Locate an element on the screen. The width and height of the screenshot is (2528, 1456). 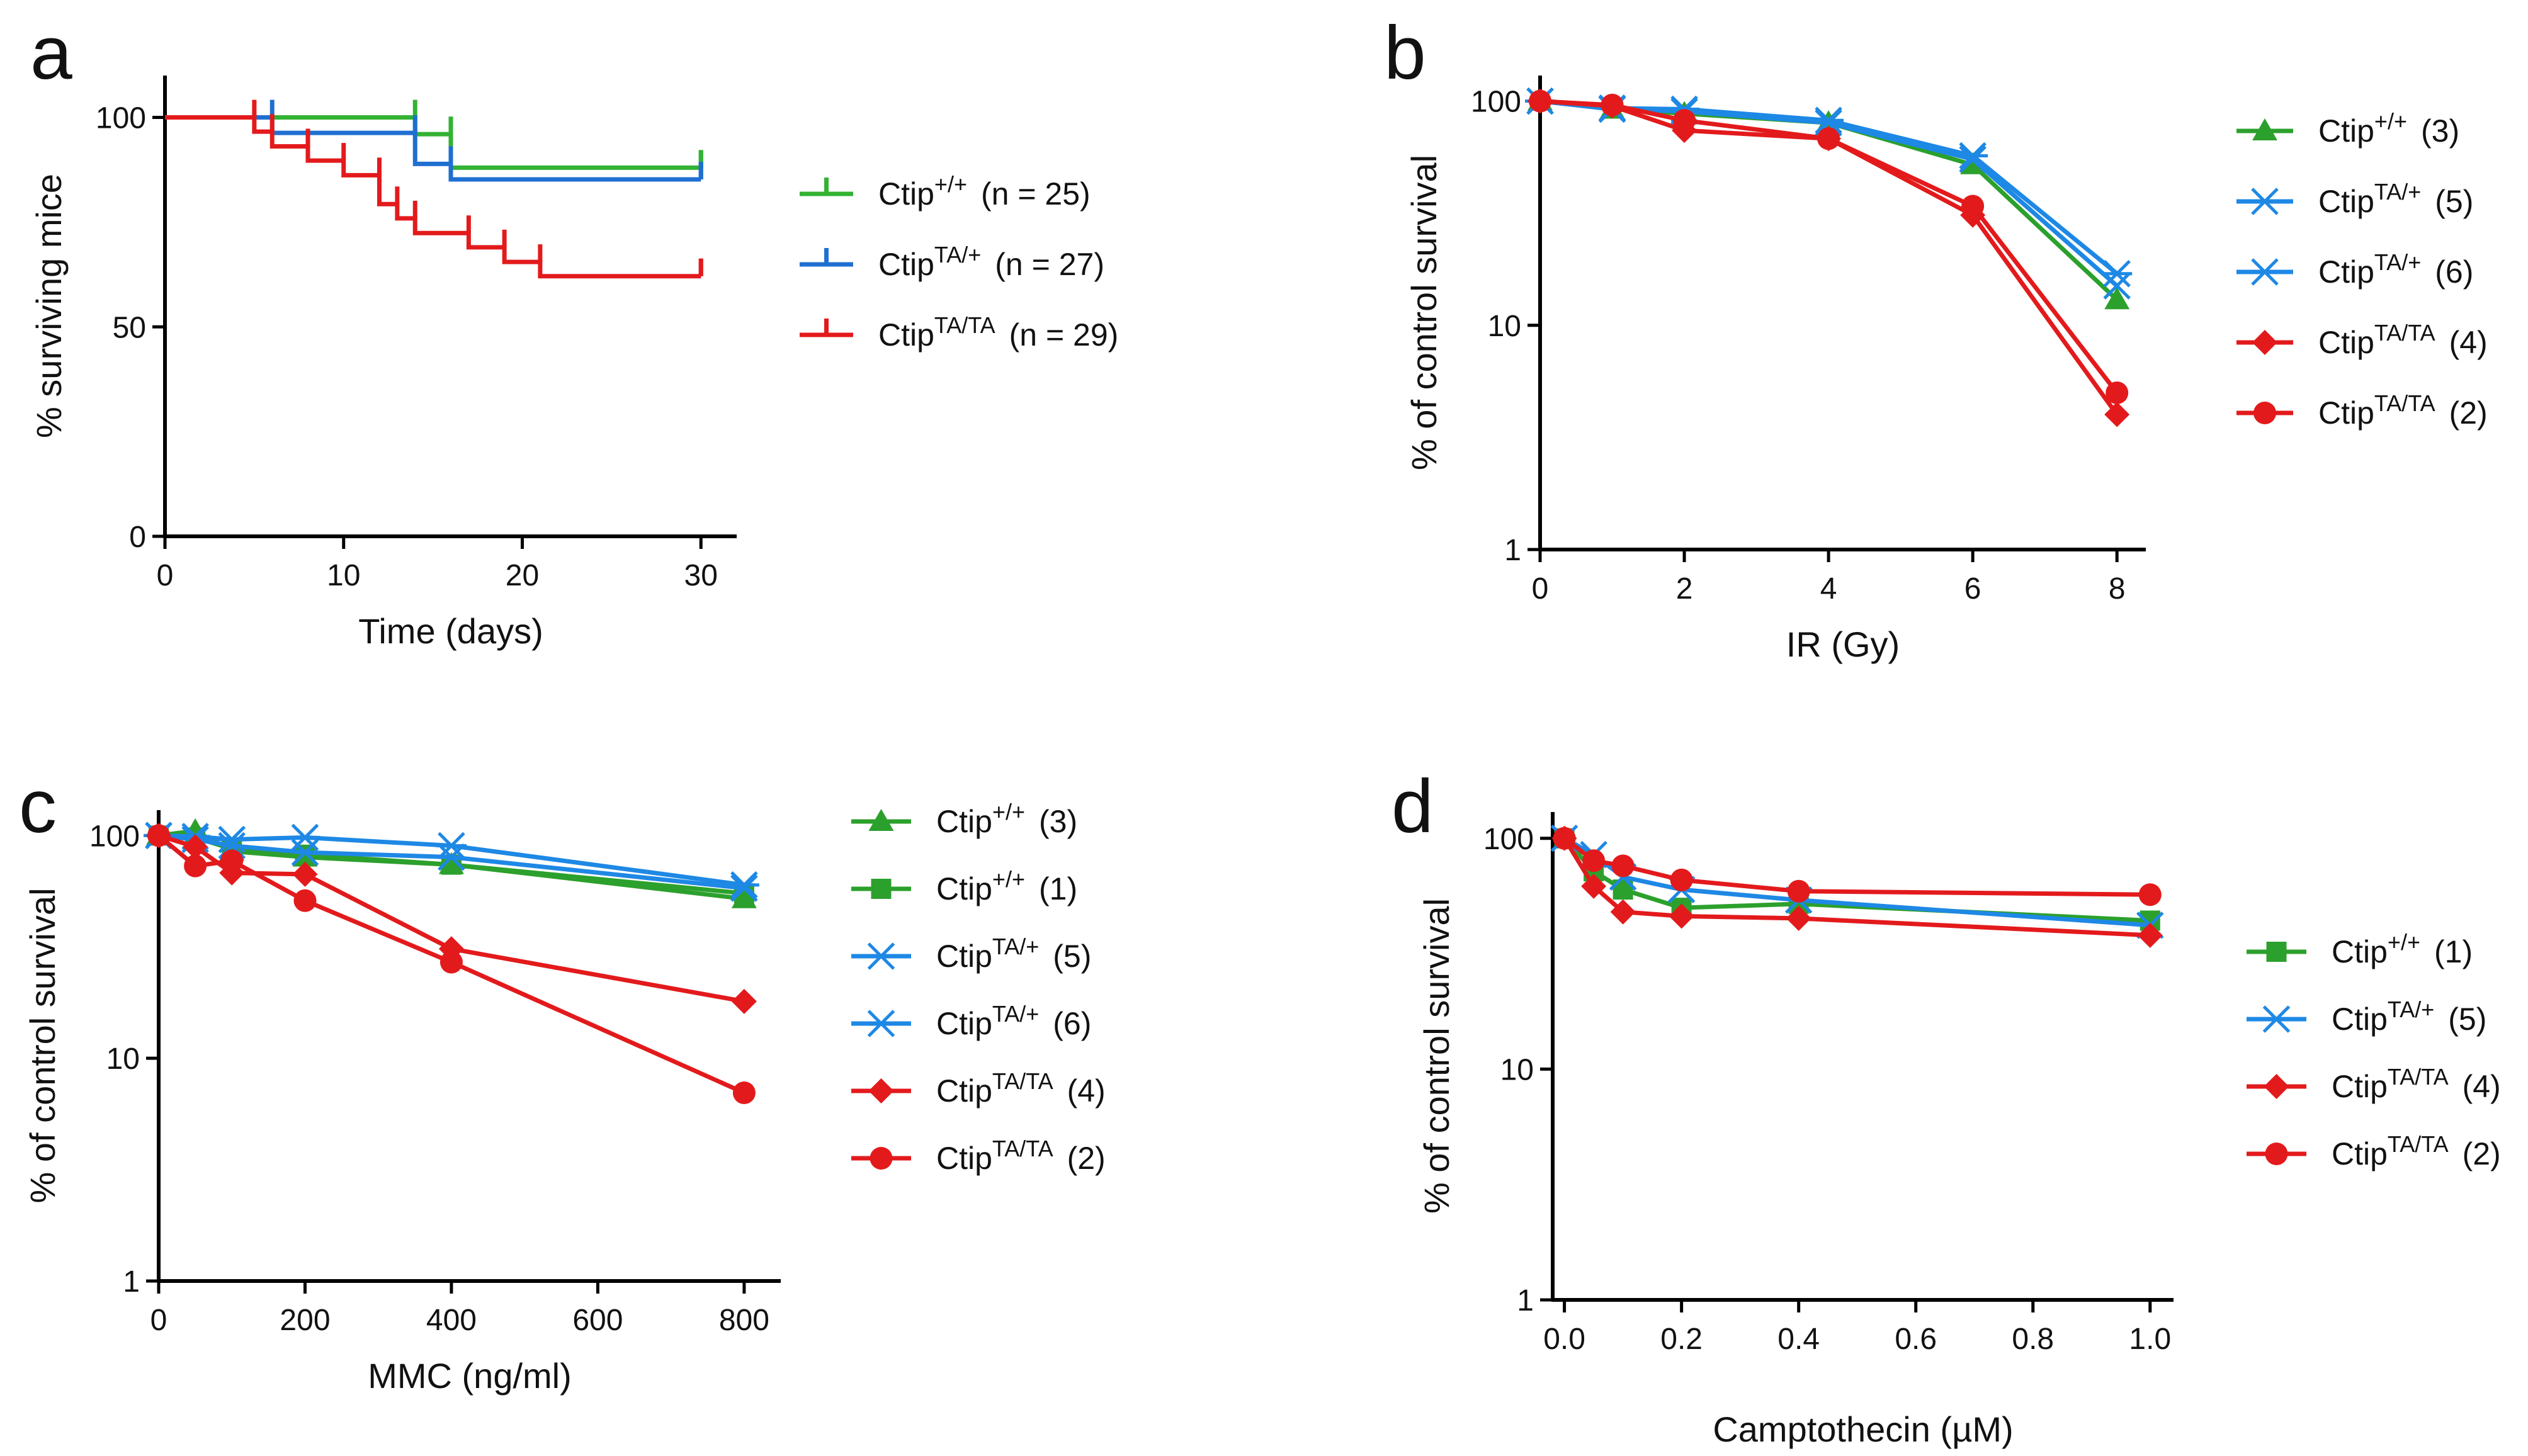
x-tick-label: 4 is located at coordinates (1829, 589).